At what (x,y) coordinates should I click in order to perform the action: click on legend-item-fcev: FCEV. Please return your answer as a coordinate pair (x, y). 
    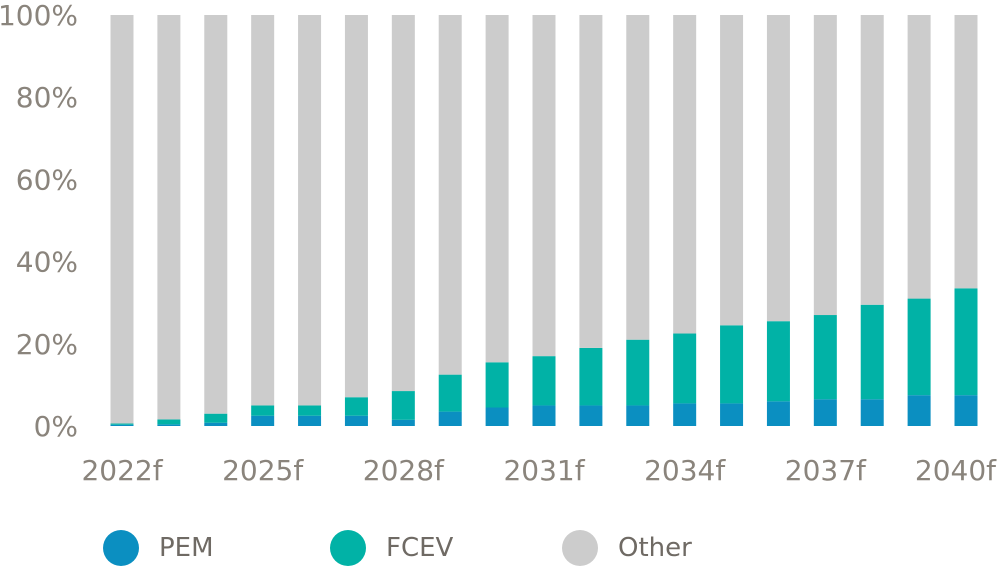
    Looking at the image, I should click on (391, 548).